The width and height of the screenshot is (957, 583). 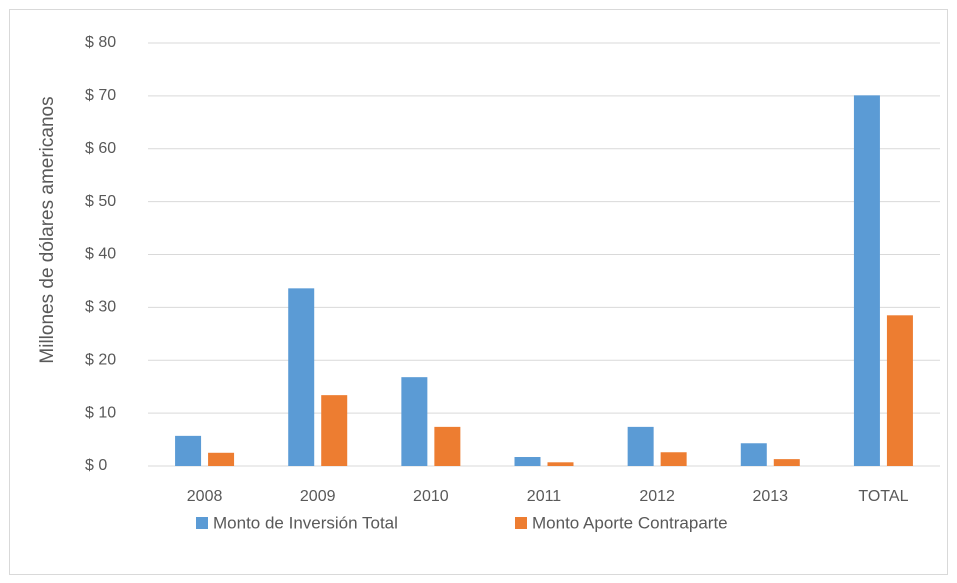 What do you see at coordinates (544, 496) in the screenshot?
I see `x-tick-label: 2011` at bounding box center [544, 496].